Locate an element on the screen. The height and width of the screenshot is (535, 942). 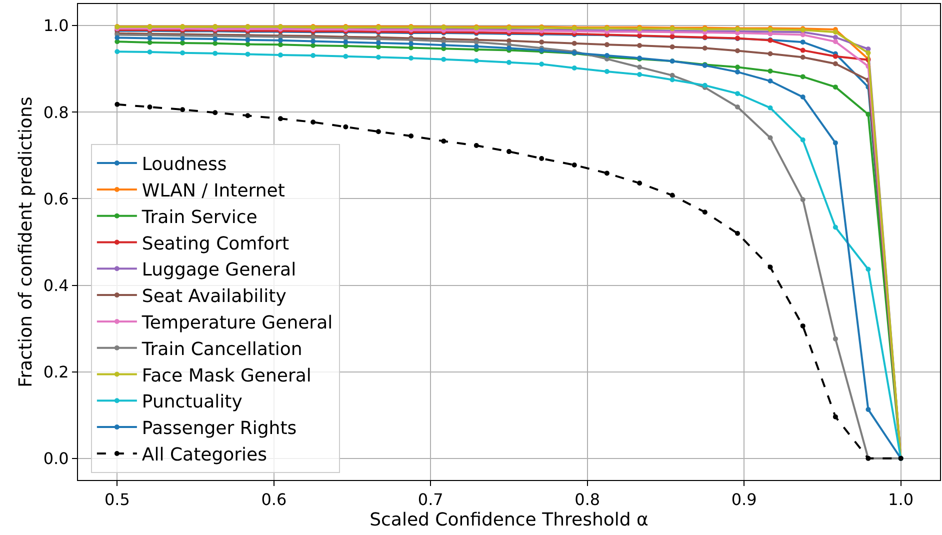
legend-label: Train Cancellation is located at coordinates (221, 349).